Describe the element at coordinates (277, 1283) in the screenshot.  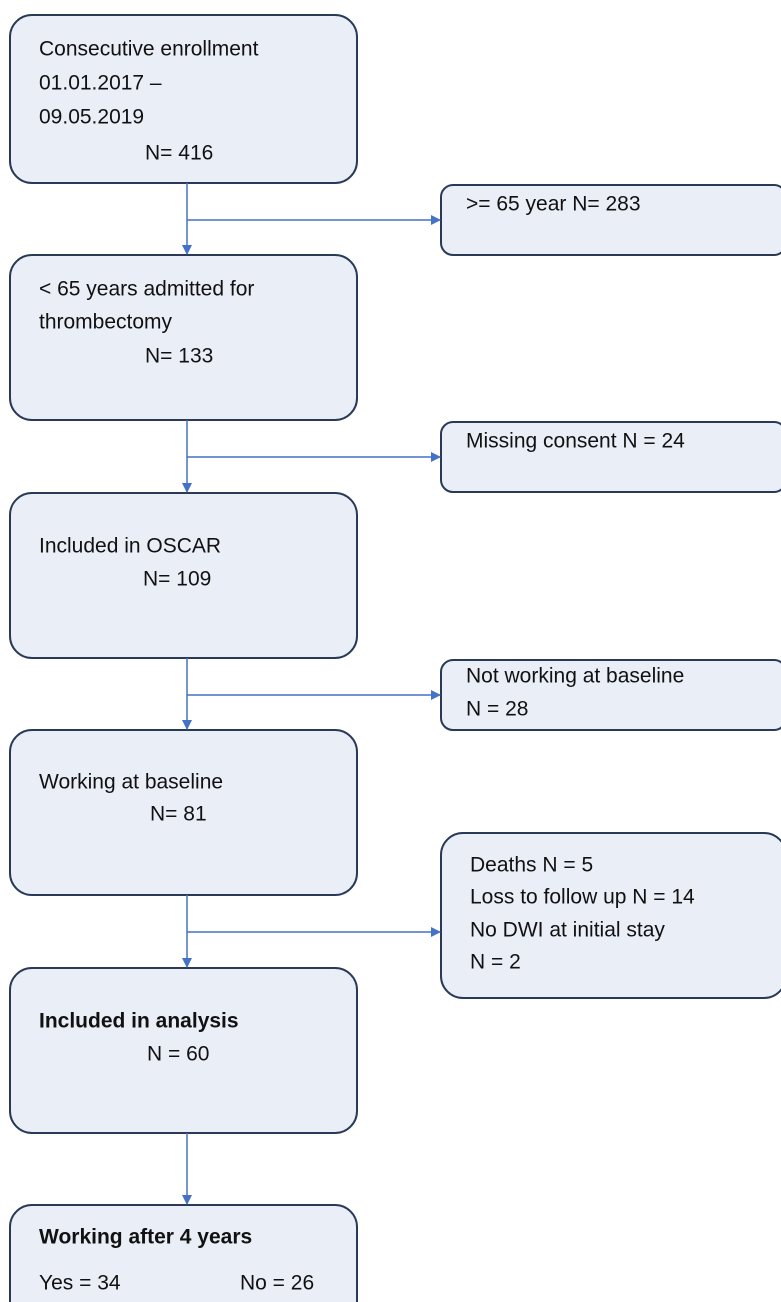
I see `node-text: No = 26` at that location.